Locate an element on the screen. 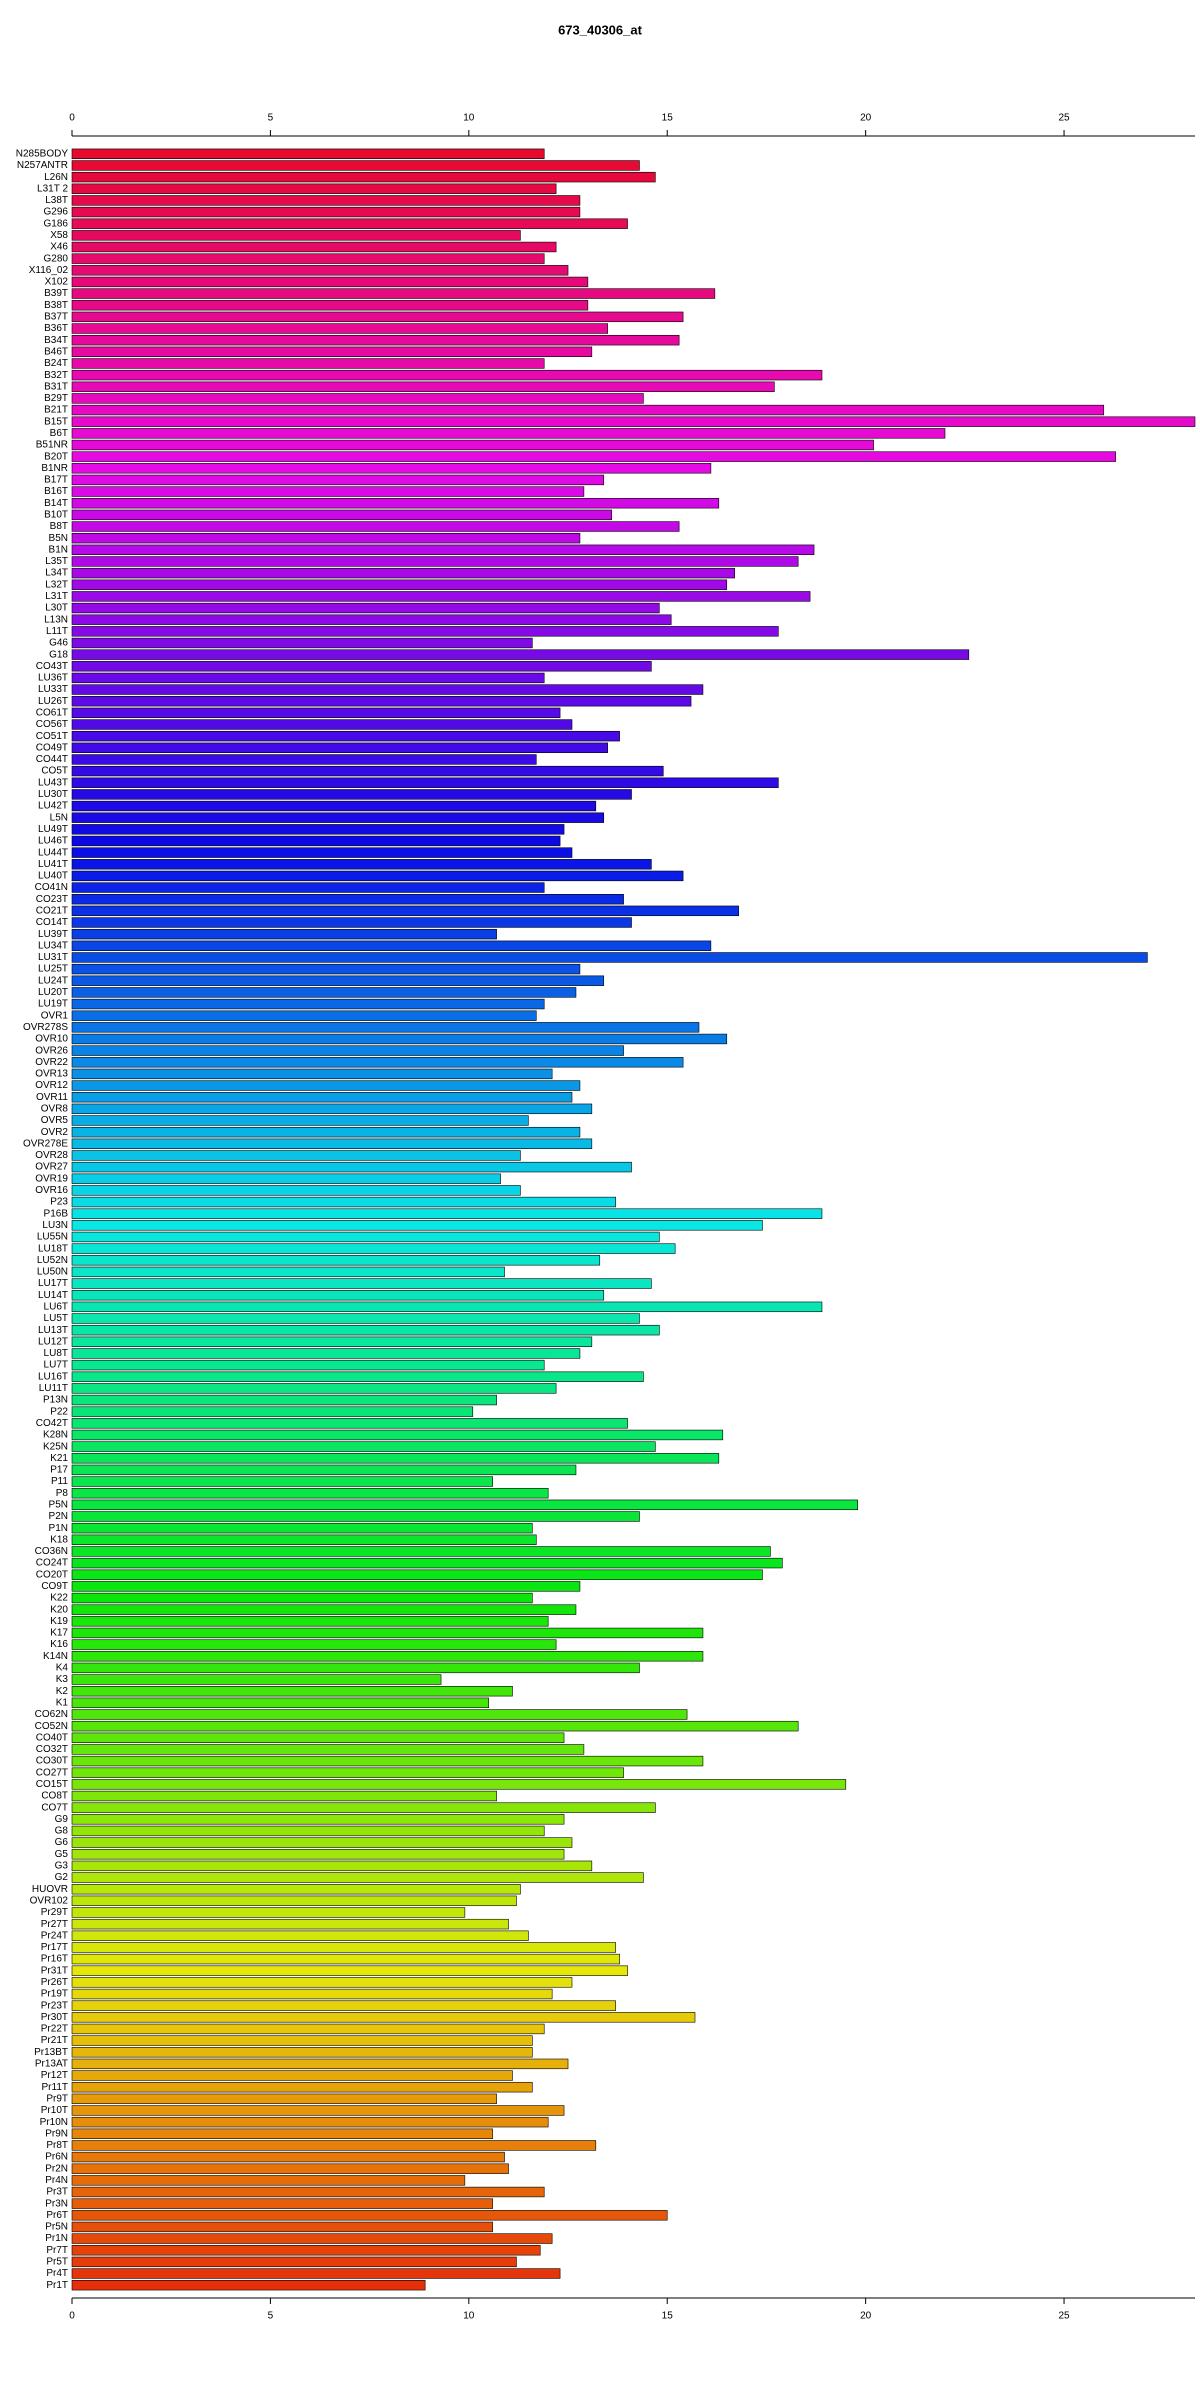 The height and width of the screenshot is (2405, 1200). y-tick-label: Pr9T is located at coordinates (57, 2098).